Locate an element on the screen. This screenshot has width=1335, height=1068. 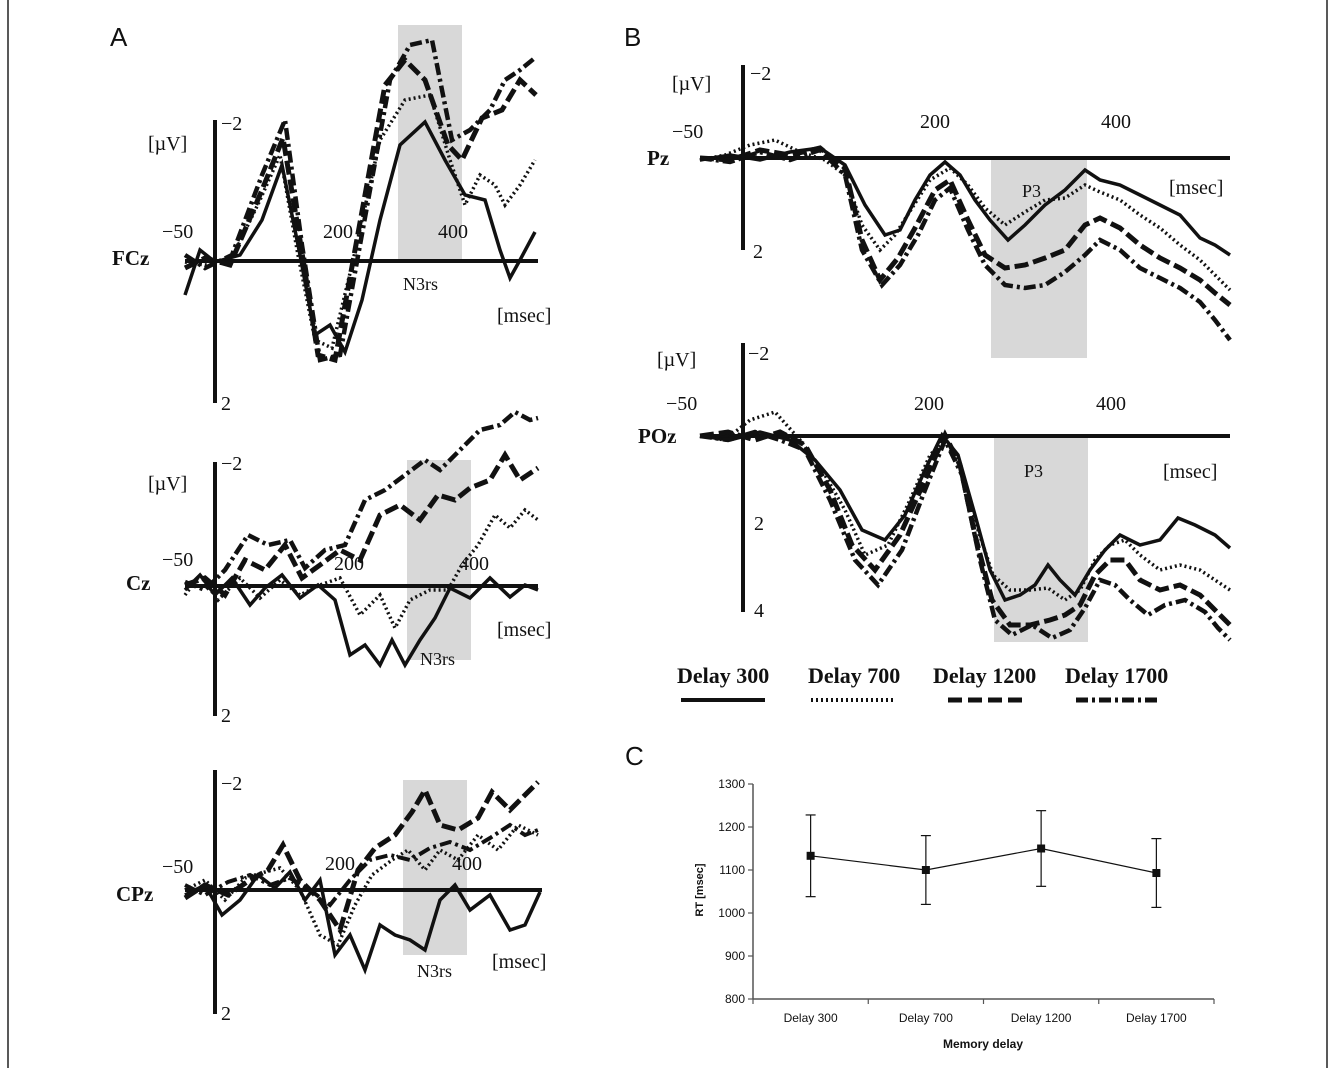
series-delay-1700-cpz is located at coordinates (361, 865).